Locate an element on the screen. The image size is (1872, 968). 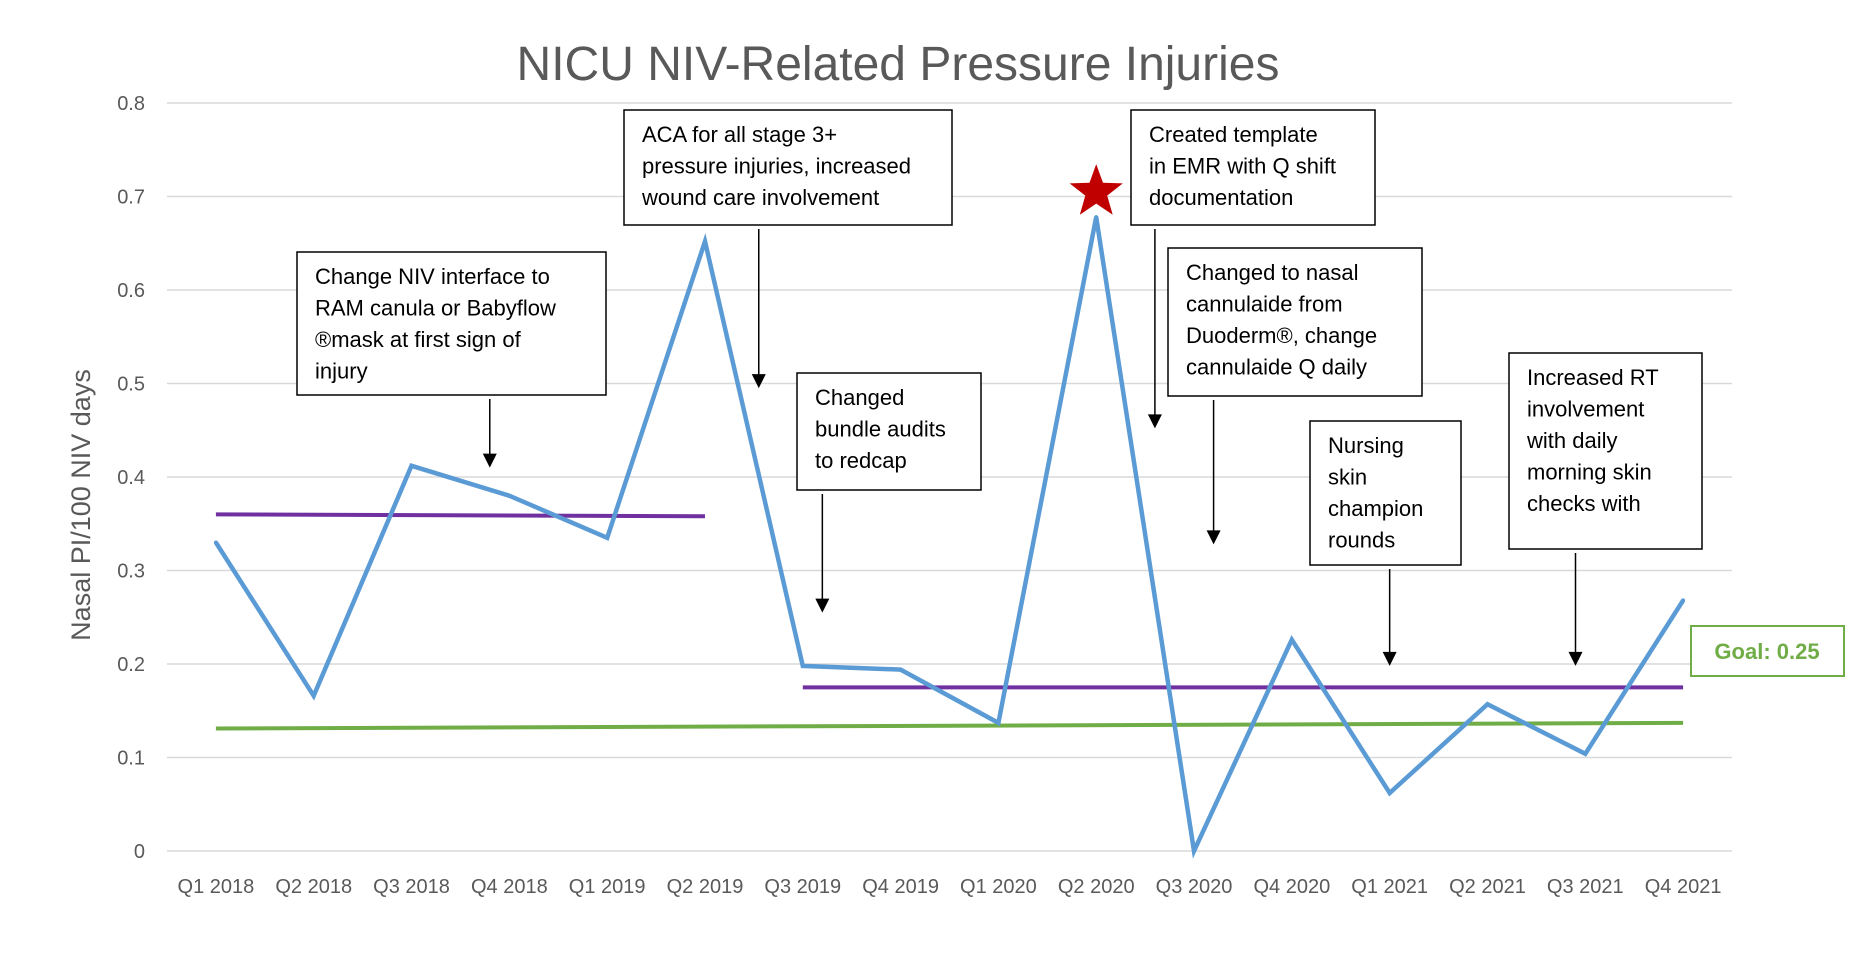
annotation-text: wound care involvement is located at coordinates (760, 197).